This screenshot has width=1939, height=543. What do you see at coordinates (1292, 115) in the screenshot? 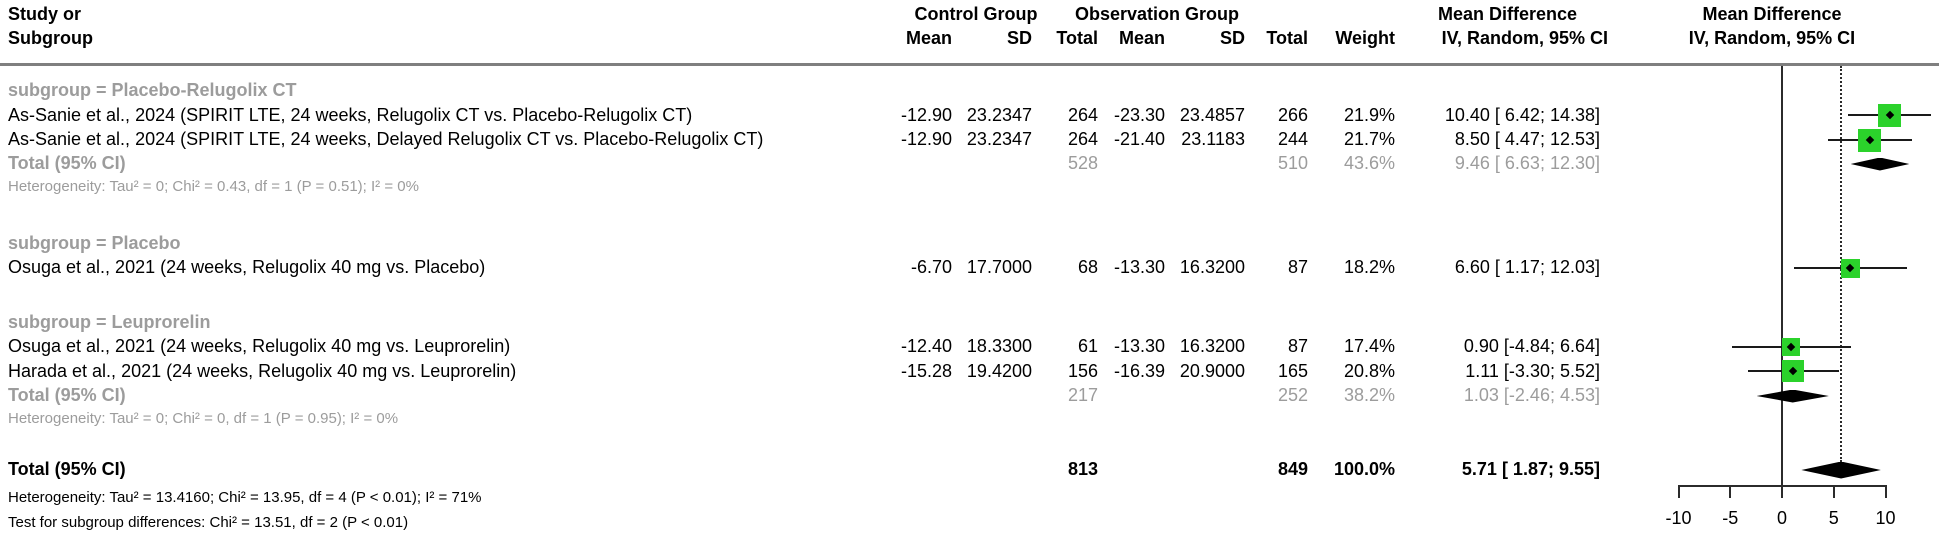
I see `obs-total: 266` at bounding box center [1292, 115].